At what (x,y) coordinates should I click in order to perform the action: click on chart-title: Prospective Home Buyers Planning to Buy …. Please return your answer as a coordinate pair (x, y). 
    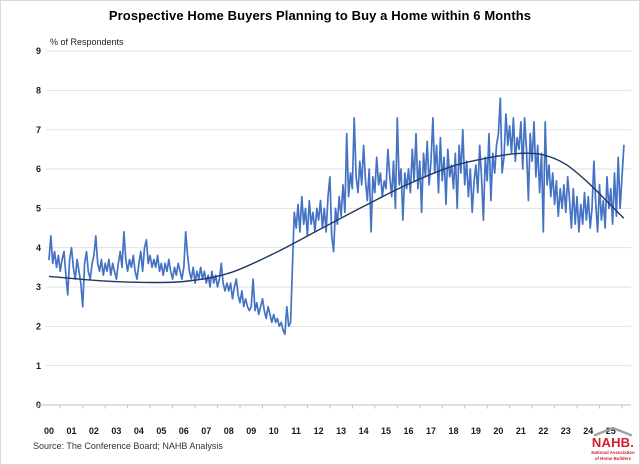
    Looking at the image, I should click on (320, 15).